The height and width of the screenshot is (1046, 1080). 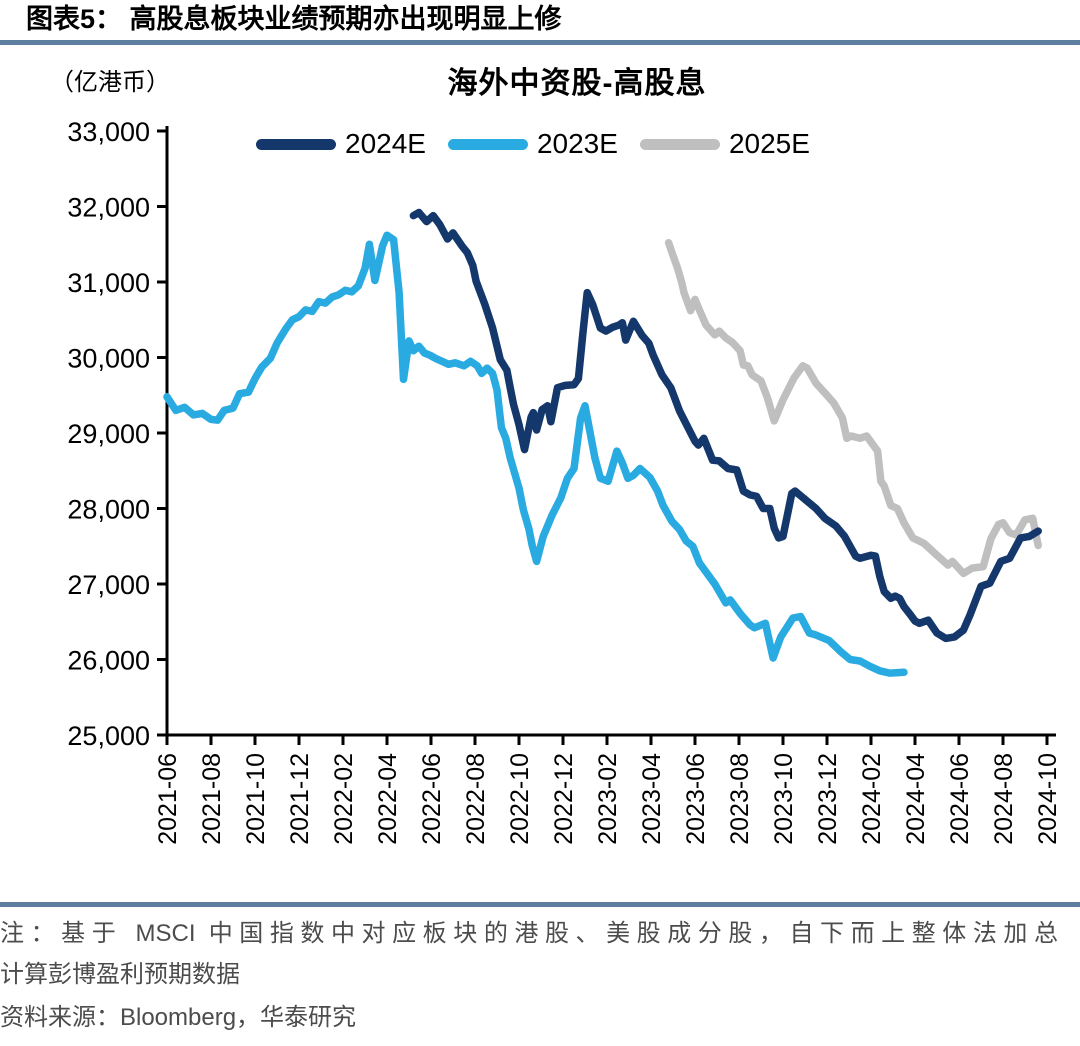 What do you see at coordinates (529, 933) in the screenshot?
I see `footnote-line-1: 注：基于 MSCI 中国指数中对应板块的港股、美股成分股，自下而上整体法加总` at bounding box center [529, 933].